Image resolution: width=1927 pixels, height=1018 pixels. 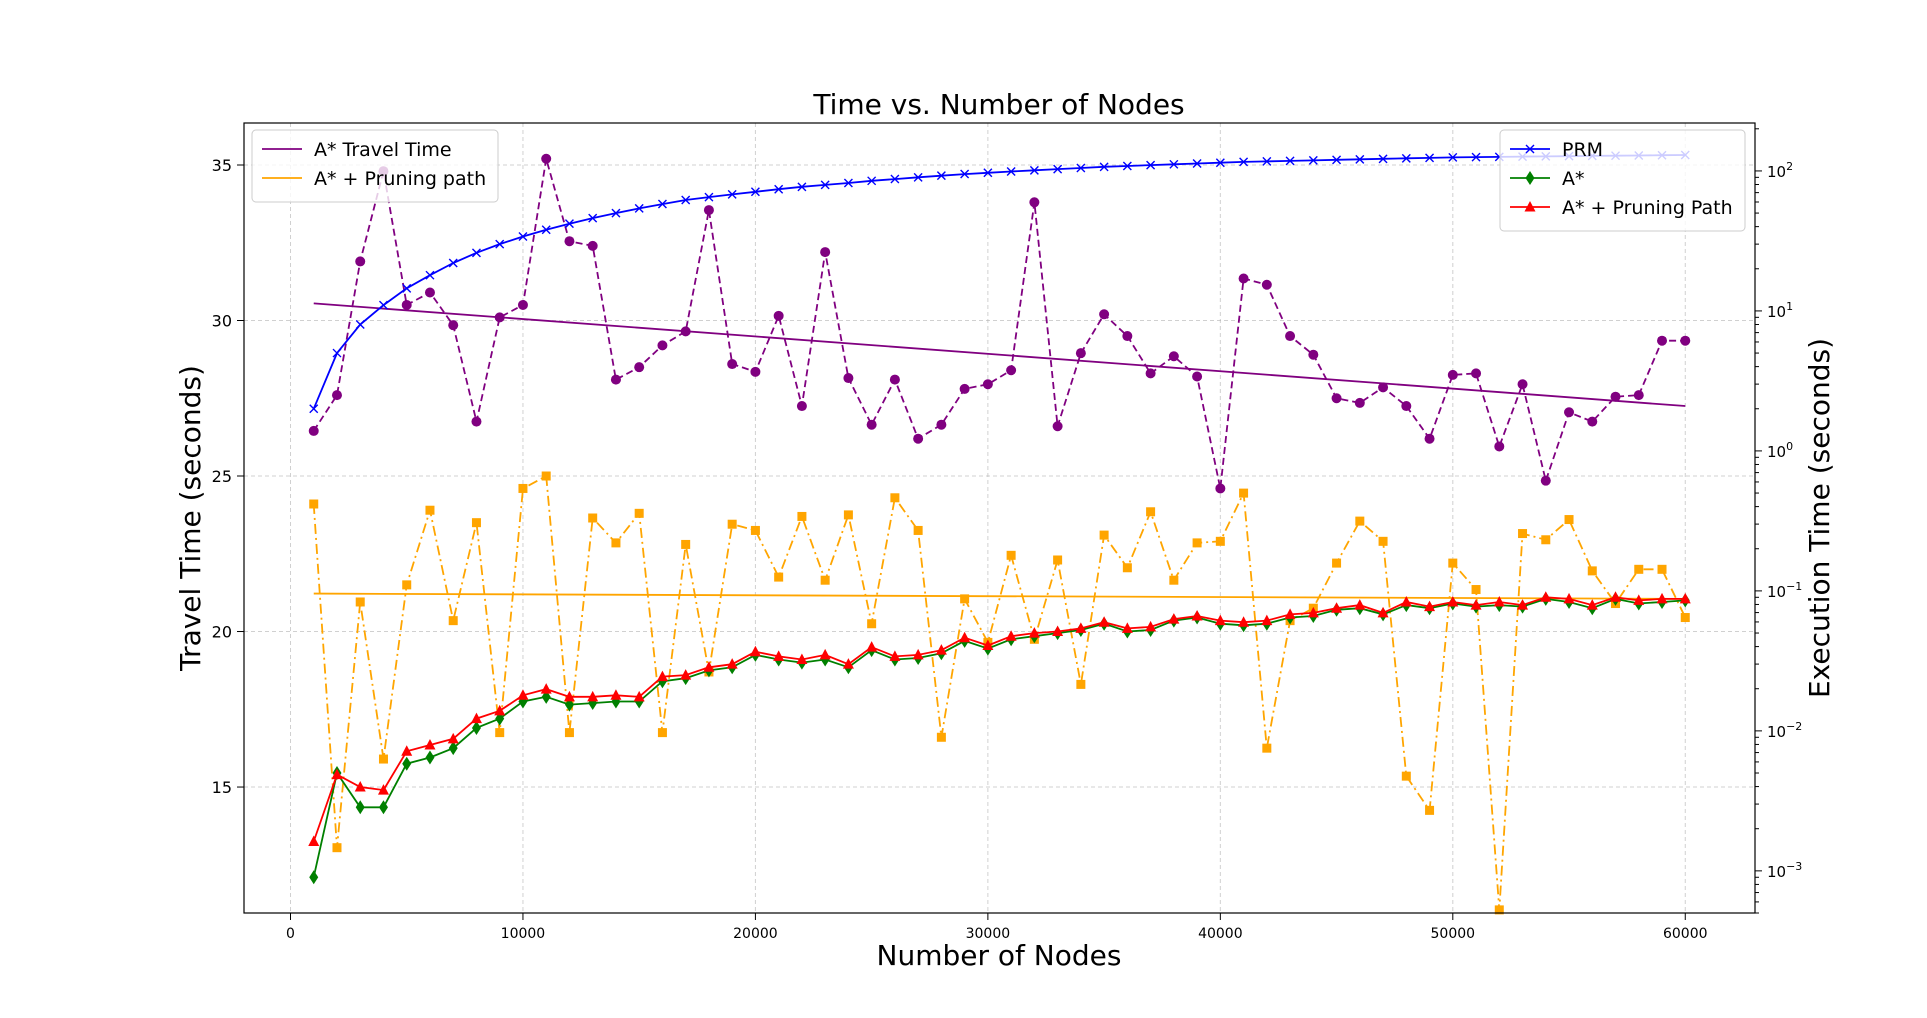 What do you see at coordinates (1784, 730) in the screenshot?
I see `y2-tick-label: 10⁻²` at bounding box center [1784, 730].